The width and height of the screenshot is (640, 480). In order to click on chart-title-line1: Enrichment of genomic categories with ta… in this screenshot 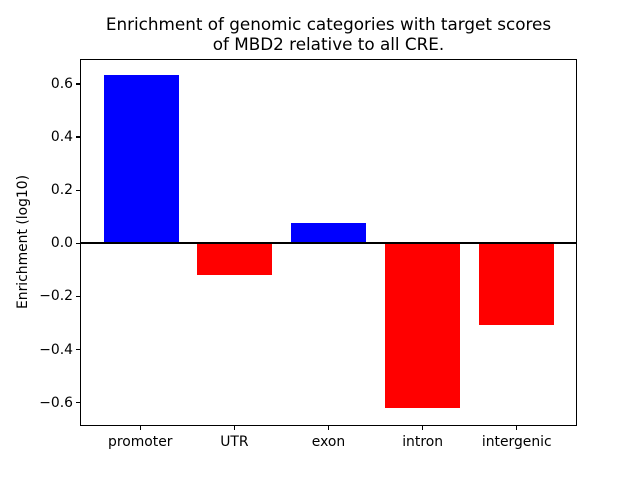, I will do `click(328, 24)`.